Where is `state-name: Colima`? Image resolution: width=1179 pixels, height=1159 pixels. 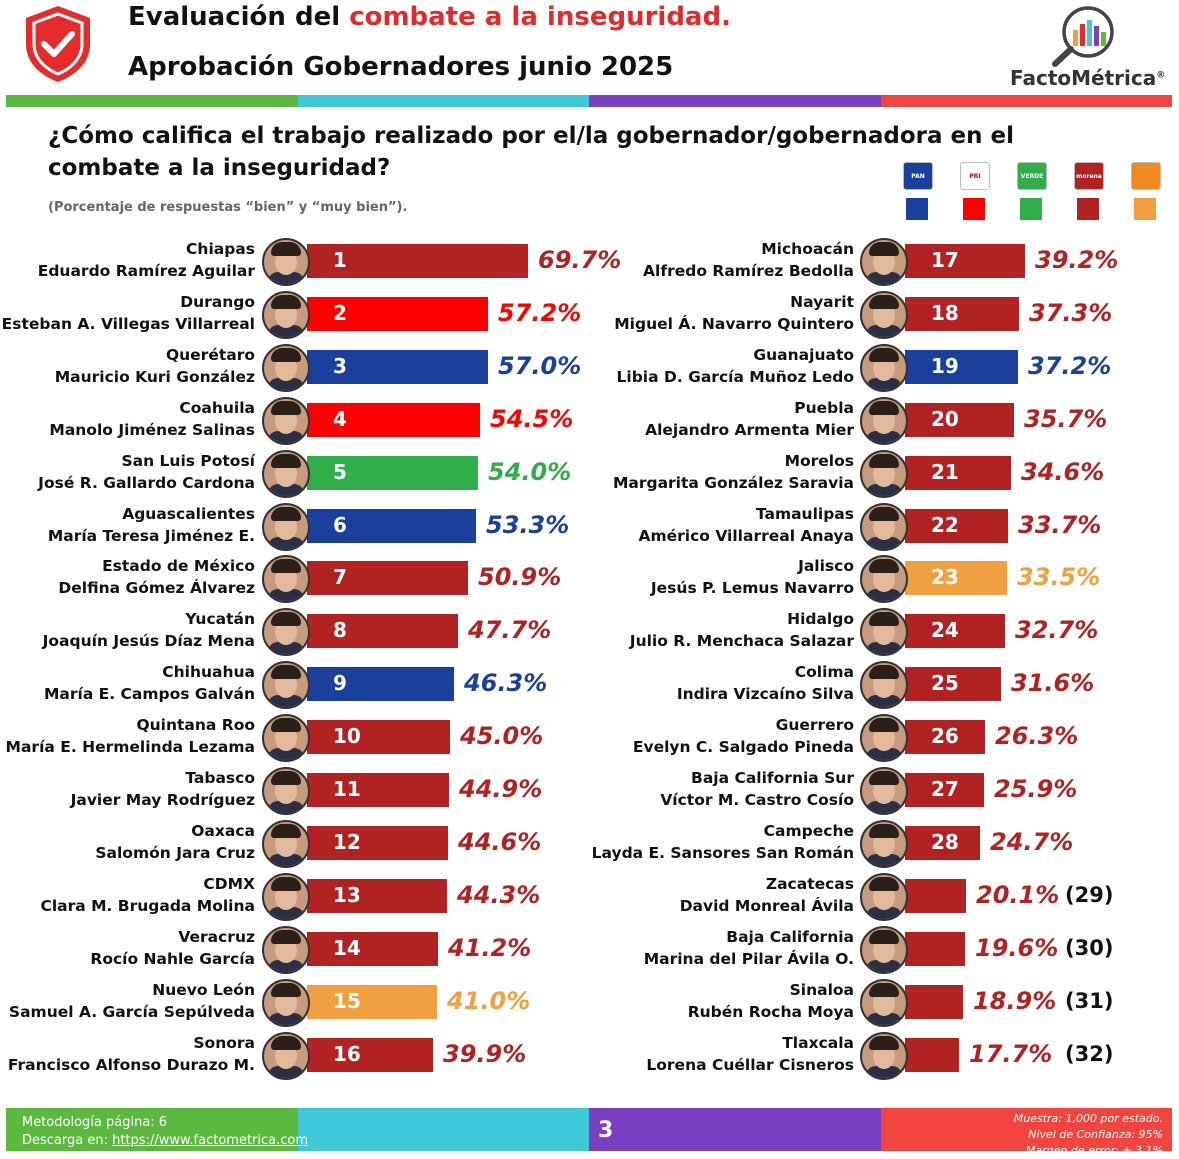
state-name: Colima is located at coordinates (824, 672).